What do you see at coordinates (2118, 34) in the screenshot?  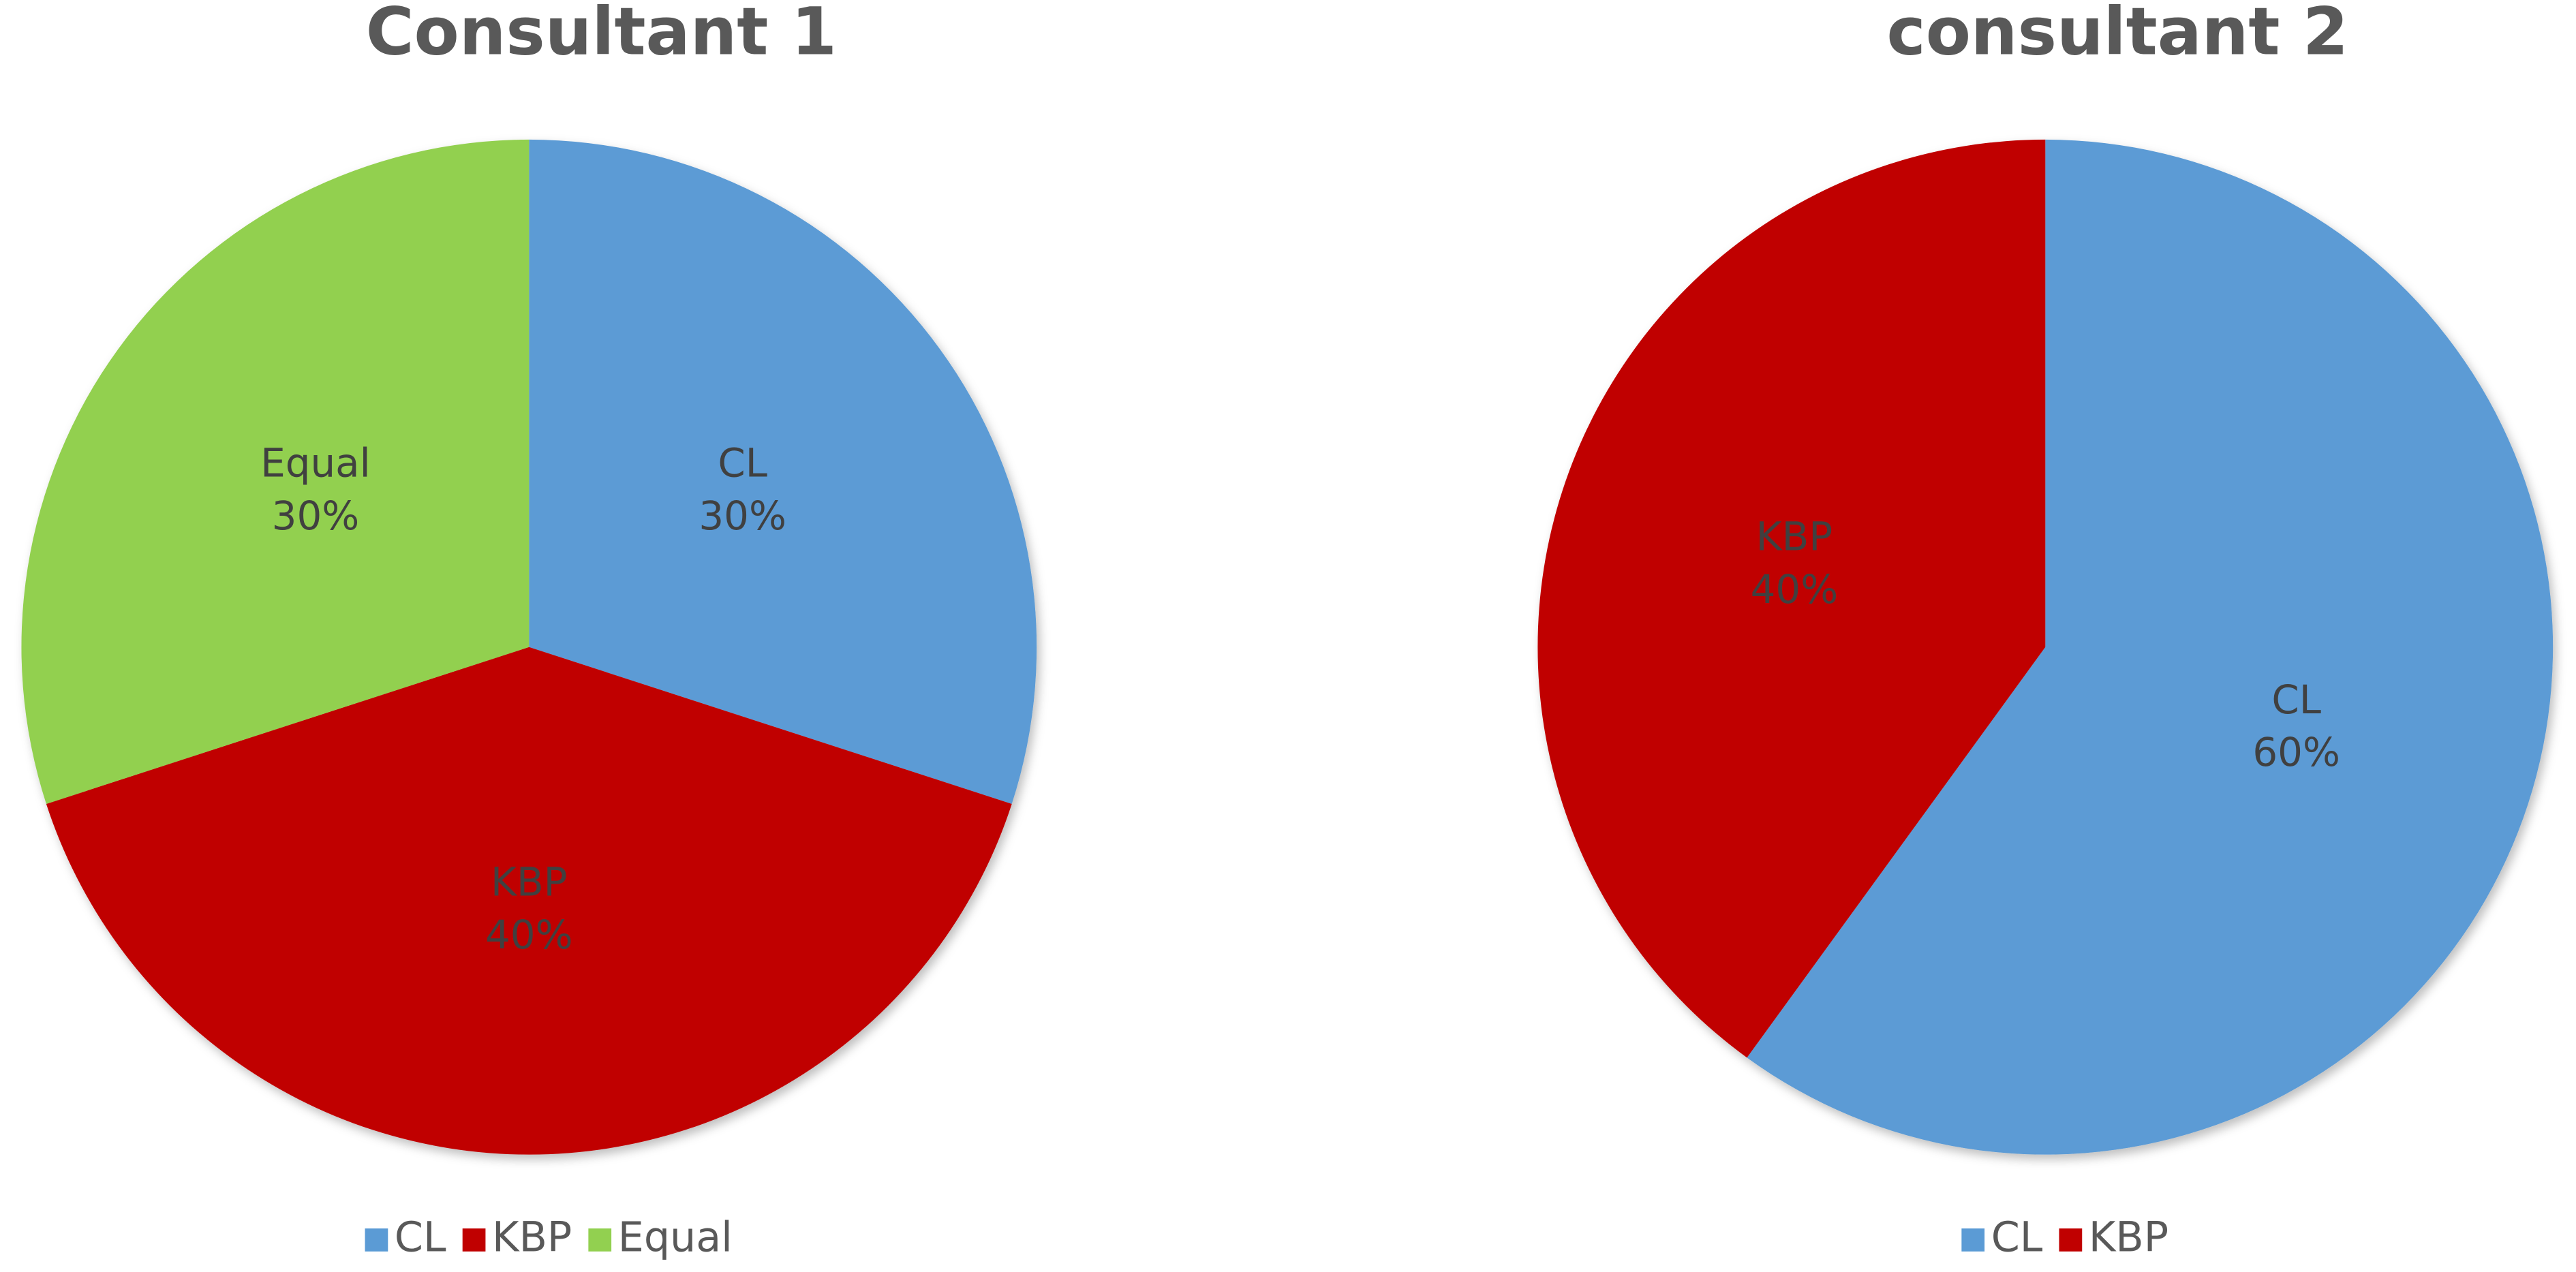 I see `chart-title: consultant 2` at bounding box center [2118, 34].